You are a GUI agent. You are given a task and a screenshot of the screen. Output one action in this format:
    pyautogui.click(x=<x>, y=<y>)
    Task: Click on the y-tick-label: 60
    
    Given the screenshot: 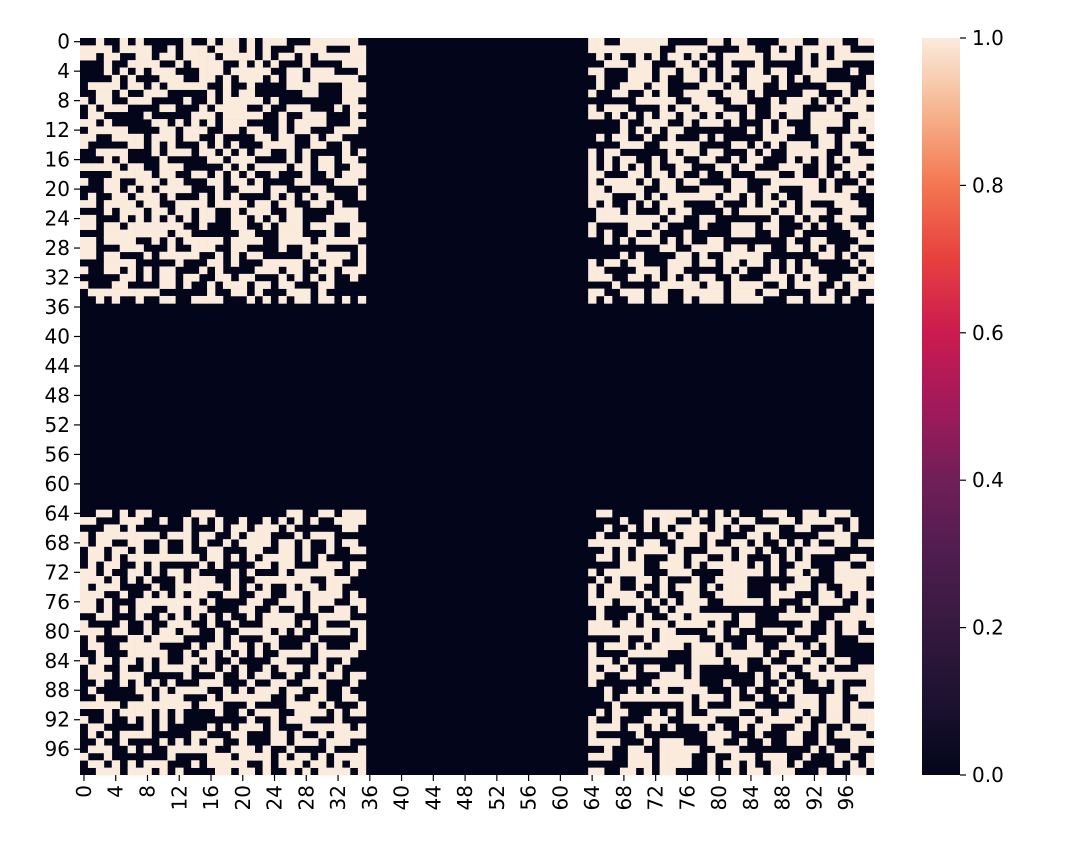 What is the action you would take?
    pyautogui.click(x=57, y=484)
    